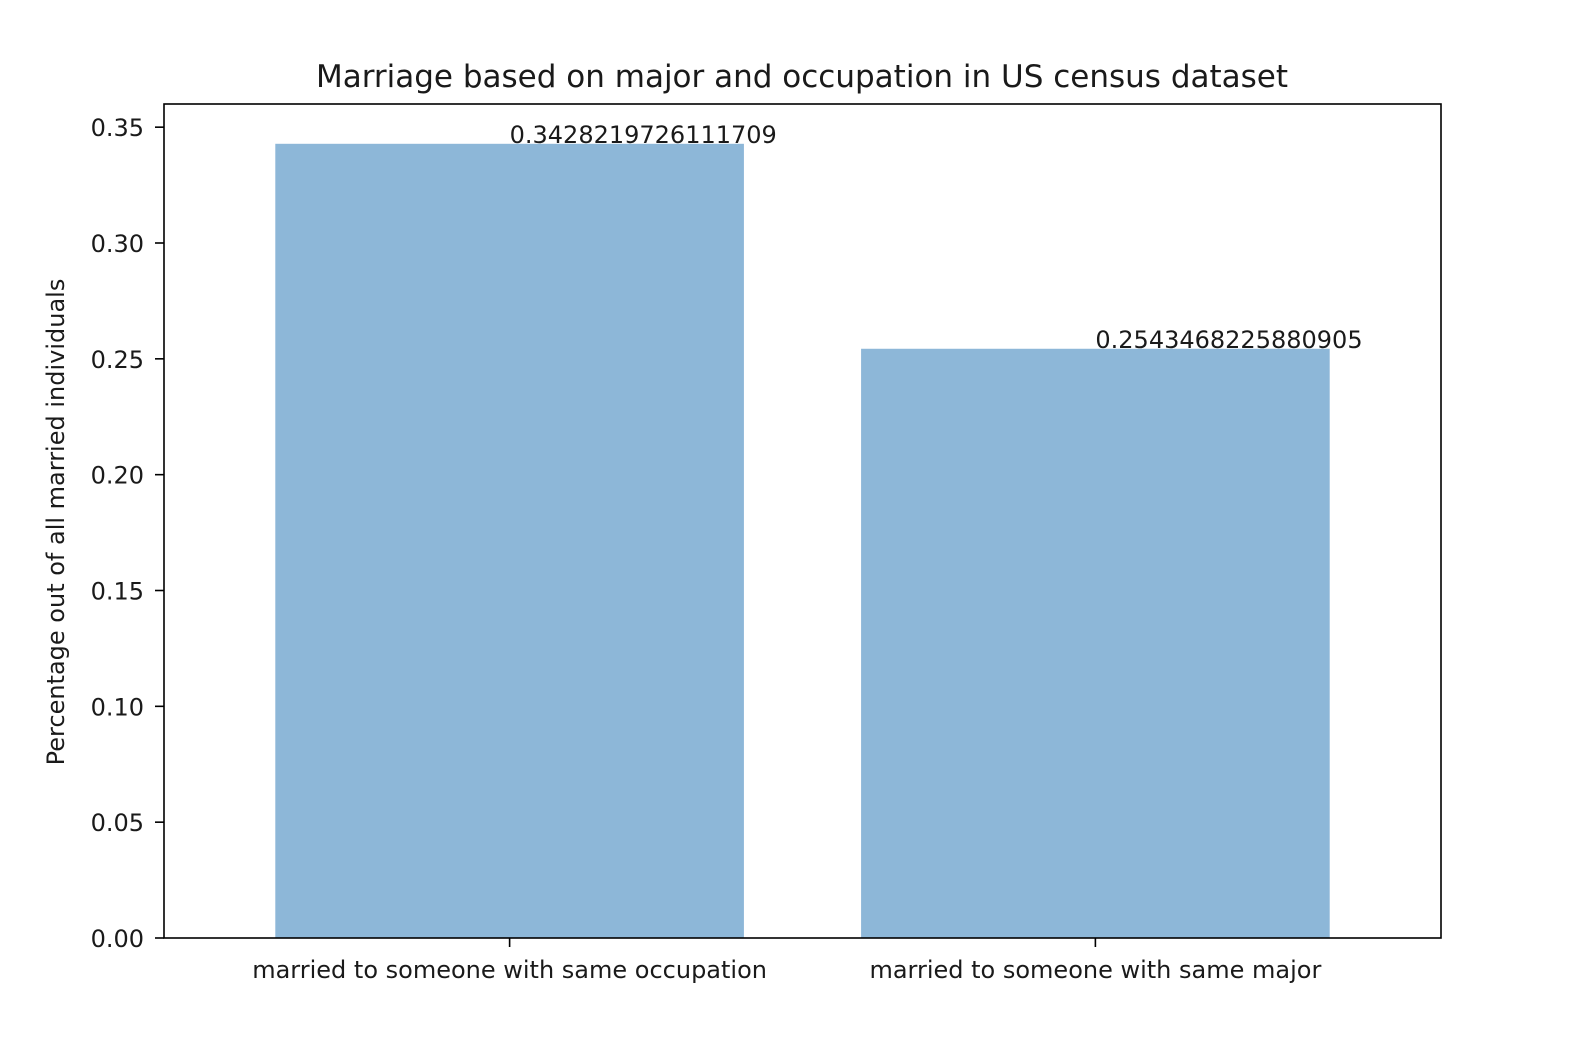  Describe the element at coordinates (1095, 970) in the screenshot. I see `x-tick-label-2: married to someone with same major` at that location.